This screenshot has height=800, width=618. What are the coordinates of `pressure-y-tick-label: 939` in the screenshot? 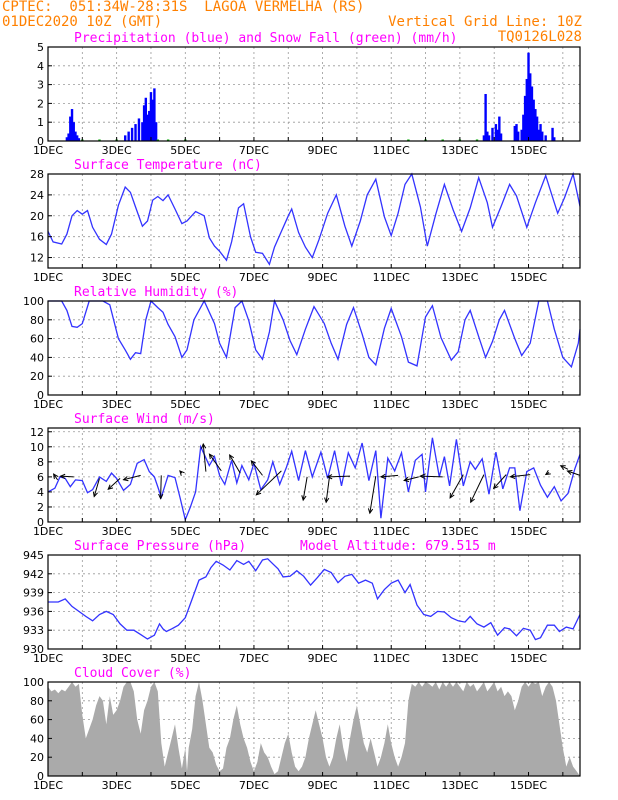 It's located at (33, 593).